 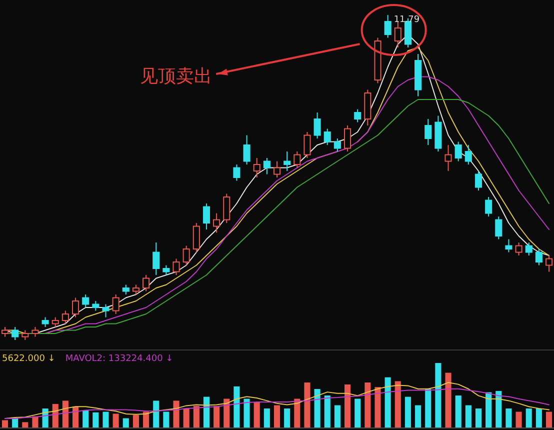 I want to click on annotation: MAVOL2: 133224.400 ↓, so click(x=119, y=359).